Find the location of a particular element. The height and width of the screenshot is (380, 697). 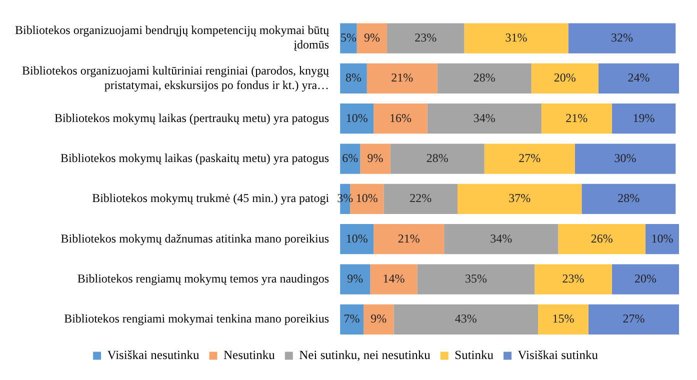

legend-label: Nesutinku is located at coordinates (250, 355).